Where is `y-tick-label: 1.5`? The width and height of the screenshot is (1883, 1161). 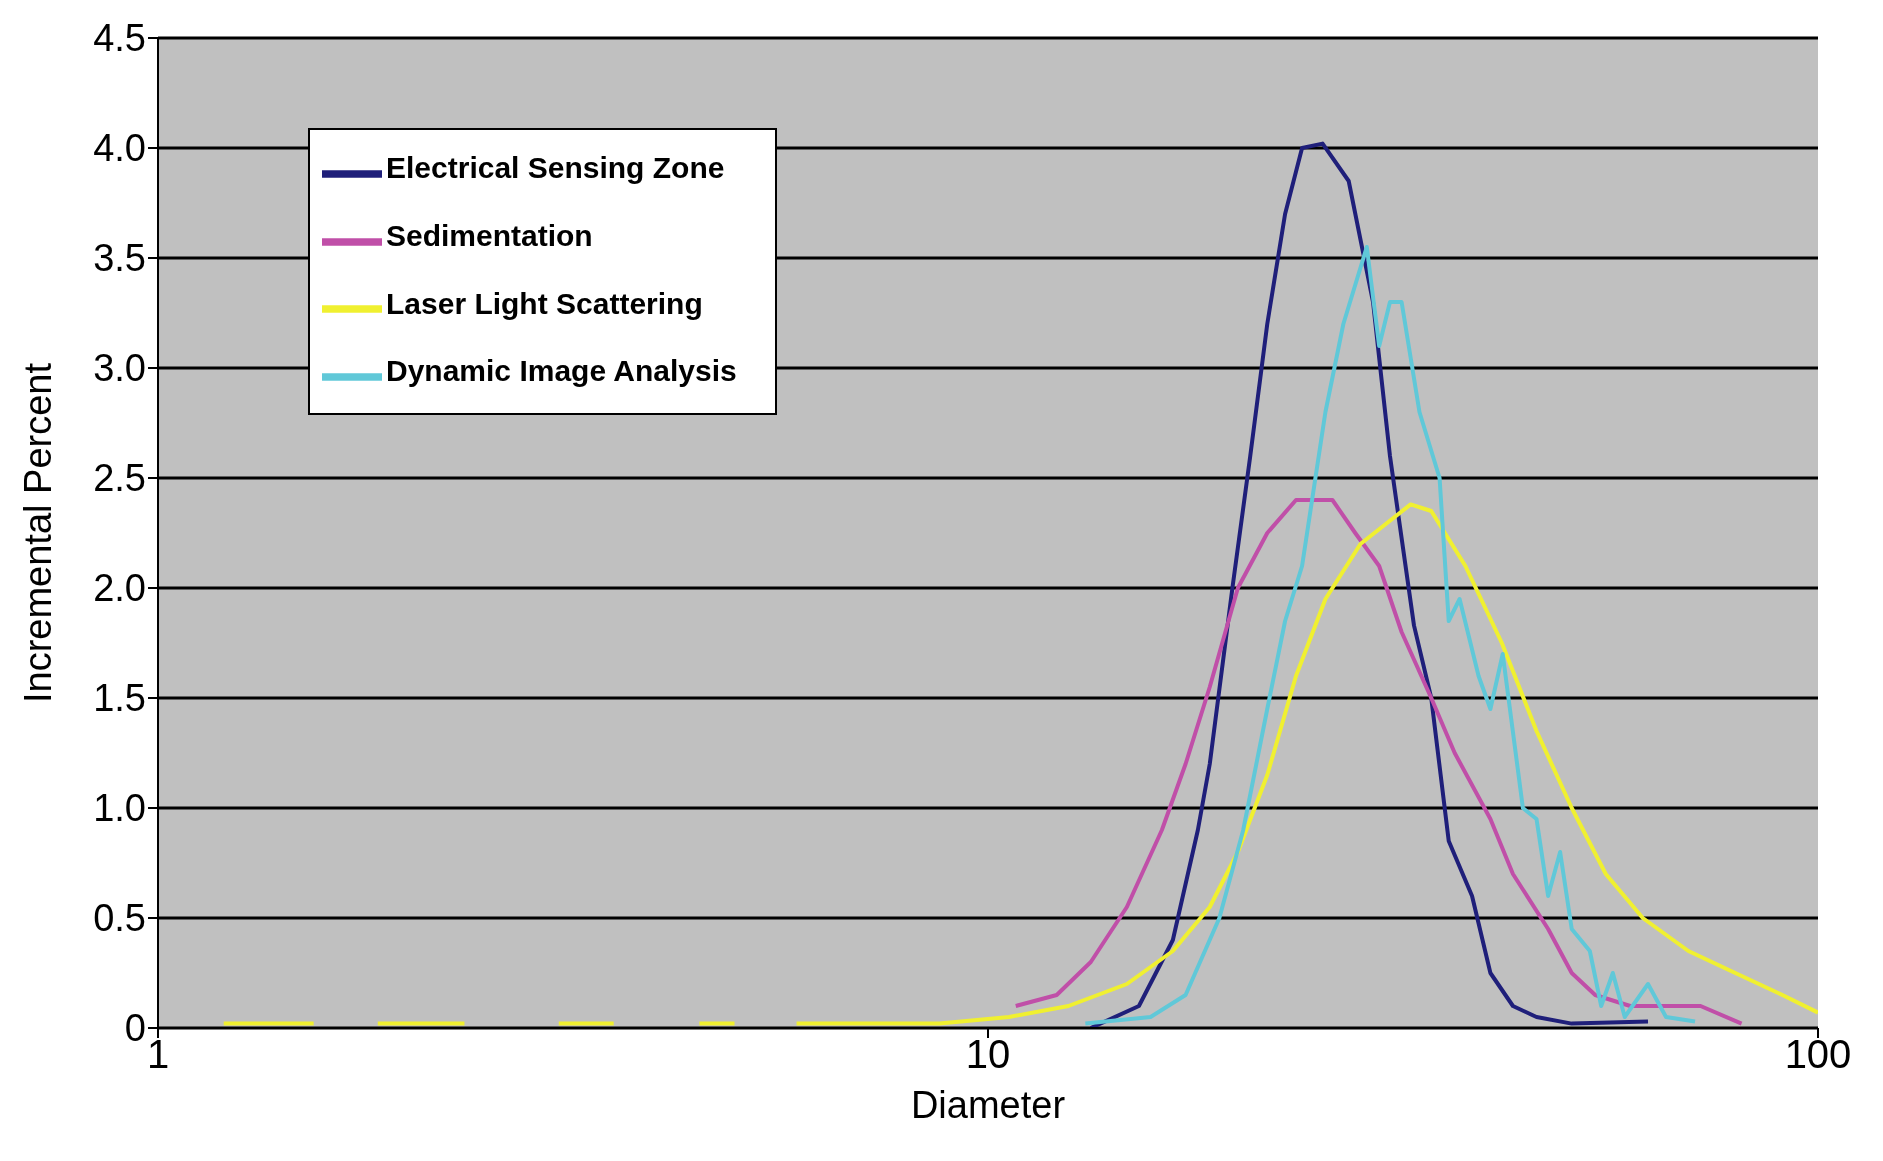
y-tick-label: 1.5 is located at coordinates (119, 698).